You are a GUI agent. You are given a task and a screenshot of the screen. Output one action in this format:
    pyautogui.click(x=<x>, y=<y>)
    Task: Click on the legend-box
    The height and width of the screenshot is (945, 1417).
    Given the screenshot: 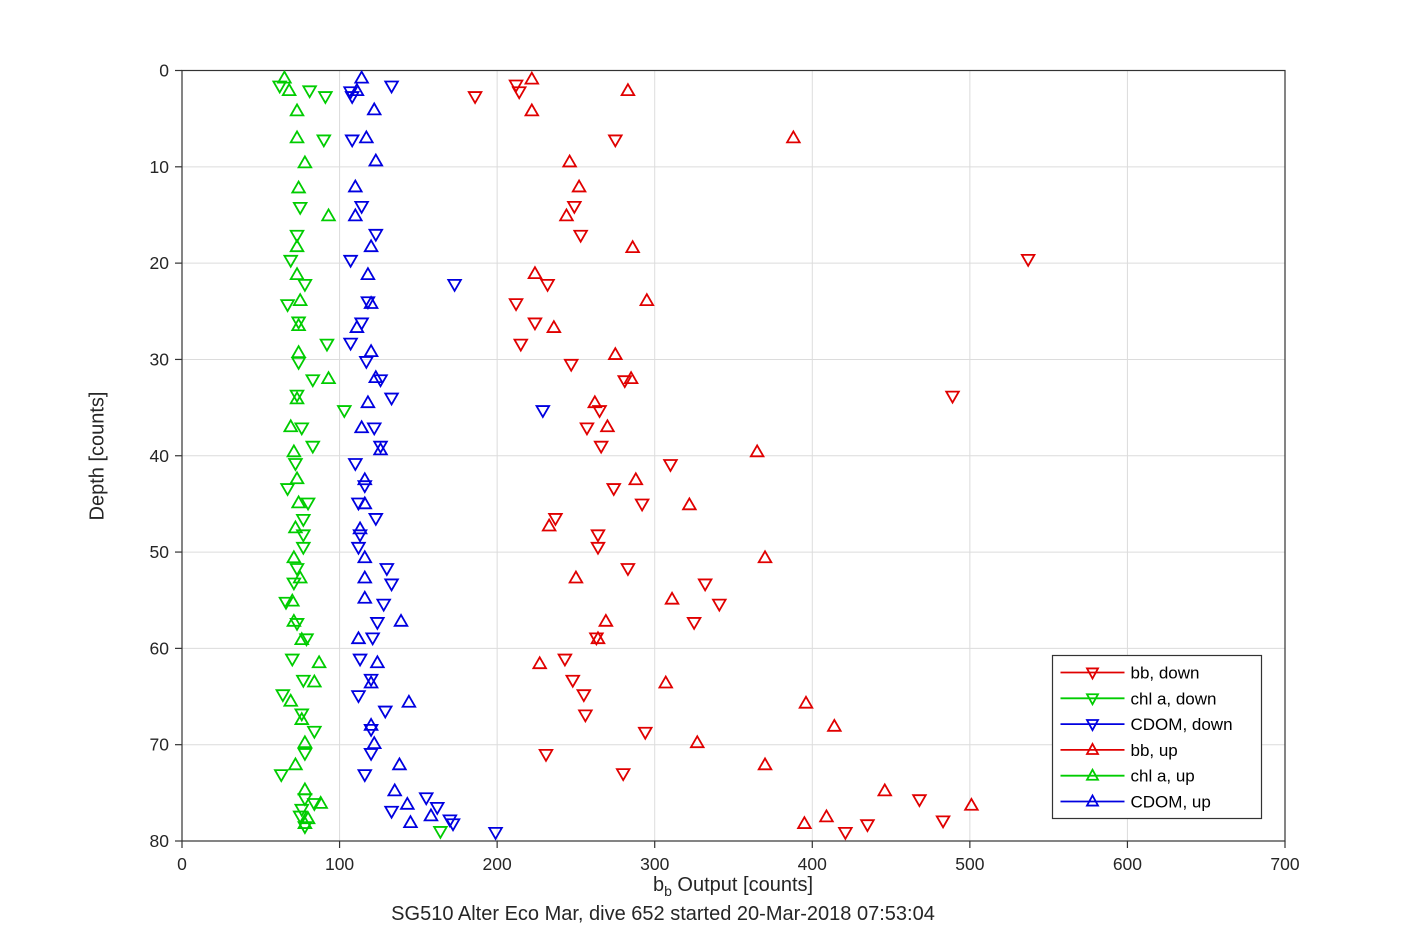 What is the action you would take?
    pyautogui.click(x=1157, y=737)
    